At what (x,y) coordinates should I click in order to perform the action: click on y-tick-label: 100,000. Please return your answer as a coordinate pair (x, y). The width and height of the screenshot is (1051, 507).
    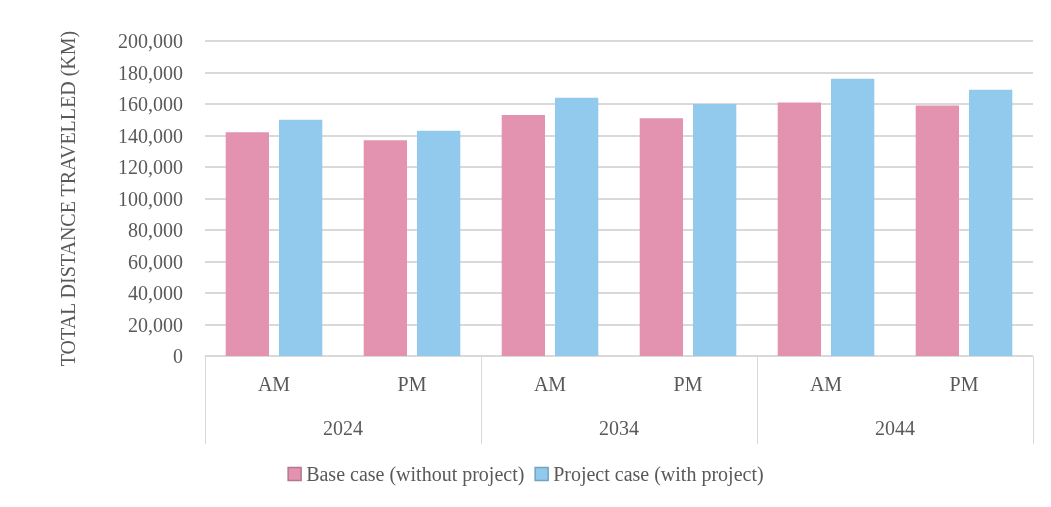
    Looking at the image, I should click on (150, 198).